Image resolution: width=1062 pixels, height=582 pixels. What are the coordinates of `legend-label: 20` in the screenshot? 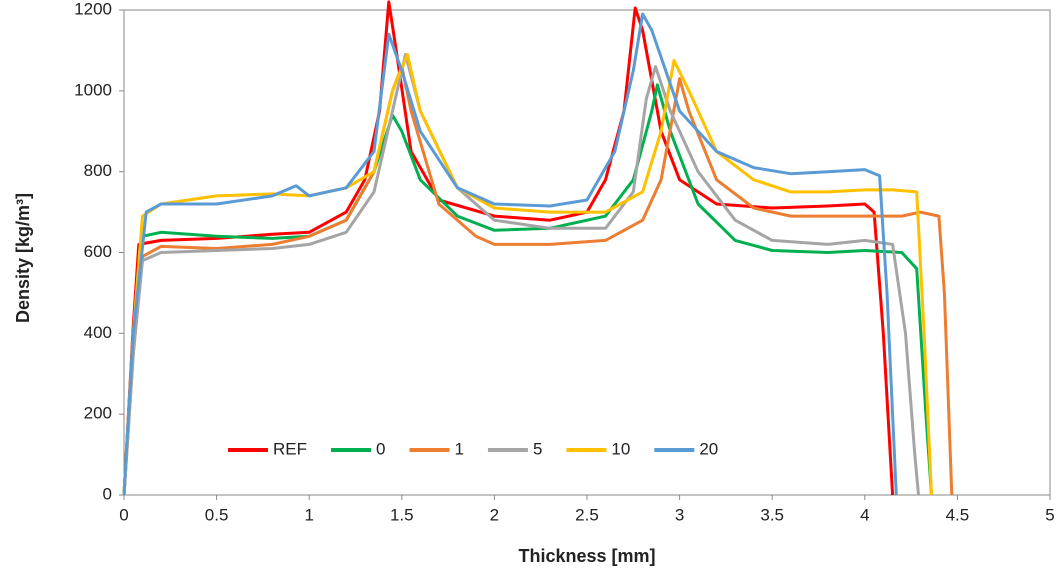 It's located at (708, 448).